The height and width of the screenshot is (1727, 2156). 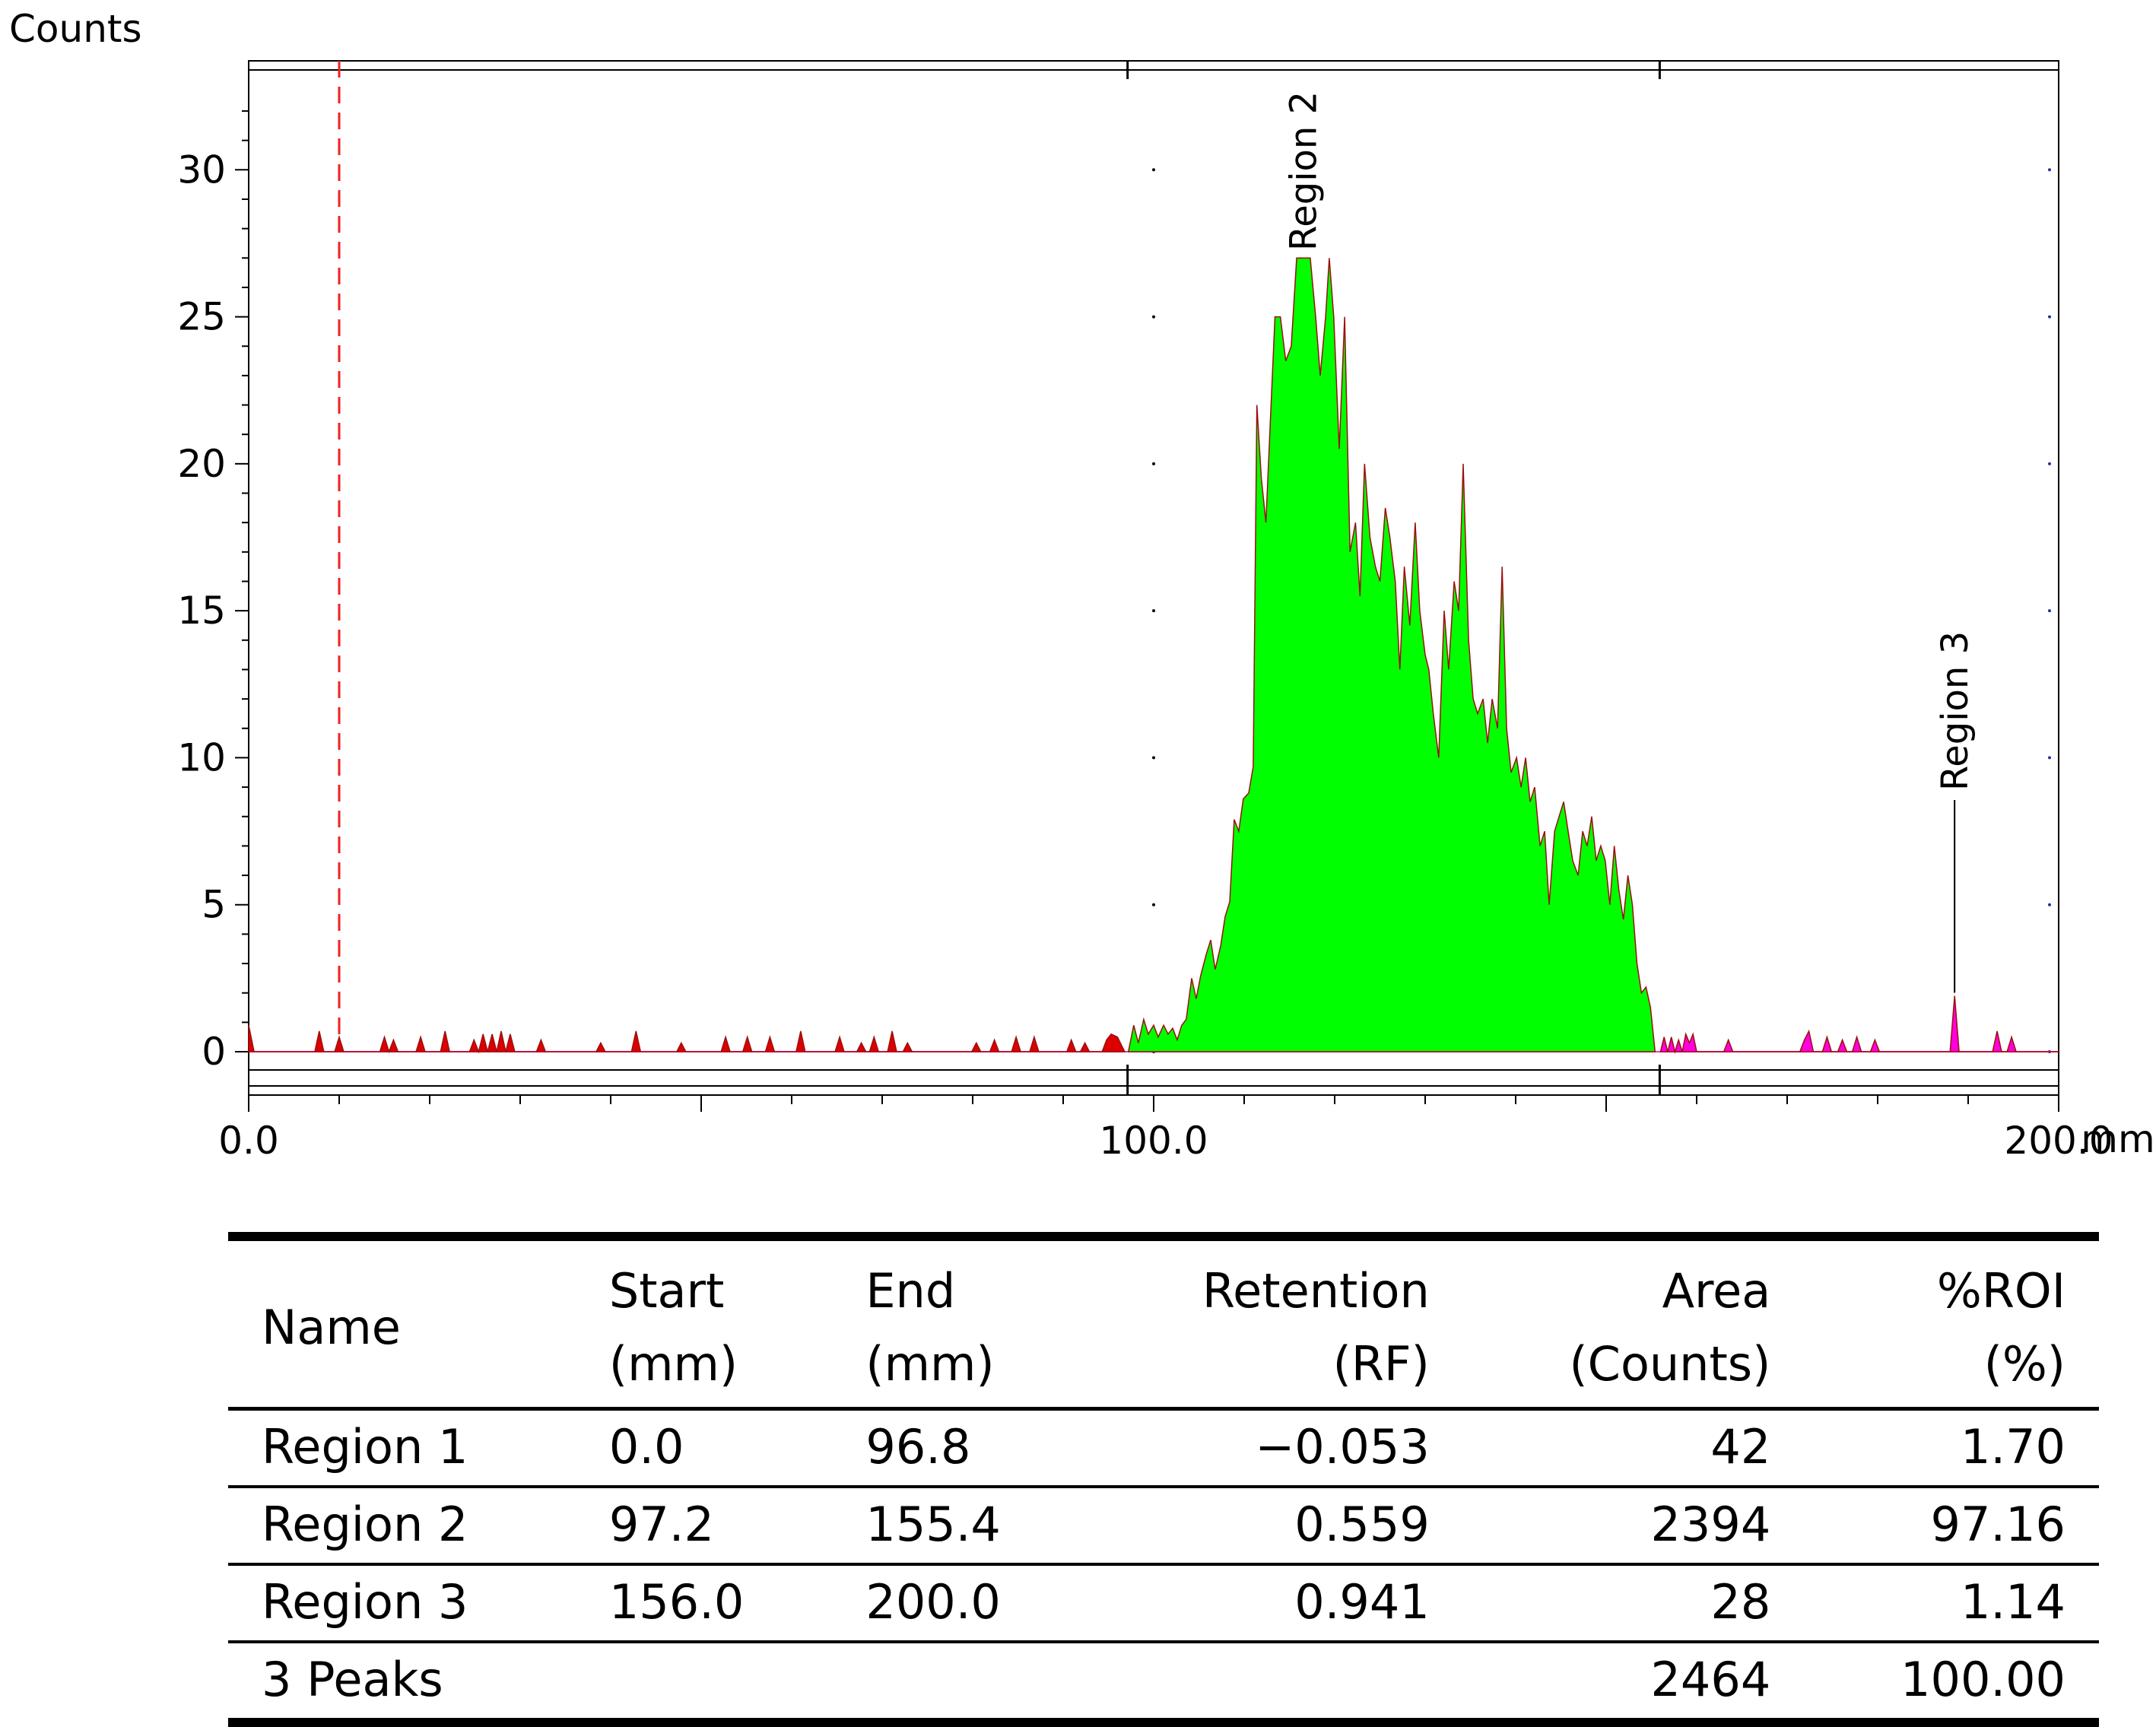 I want to click on header-name: Name, so click(x=331, y=1328).